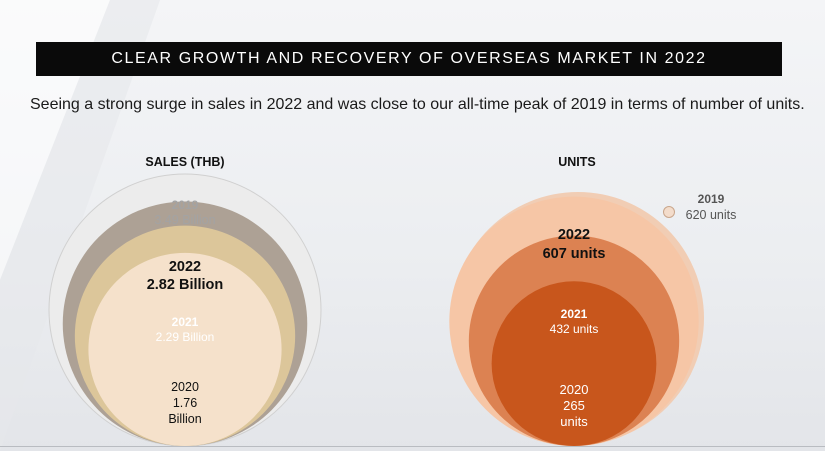 The image size is (825, 451). Describe the element at coordinates (711, 199) in the screenshot. I see `units-label-2019: 2019` at that location.